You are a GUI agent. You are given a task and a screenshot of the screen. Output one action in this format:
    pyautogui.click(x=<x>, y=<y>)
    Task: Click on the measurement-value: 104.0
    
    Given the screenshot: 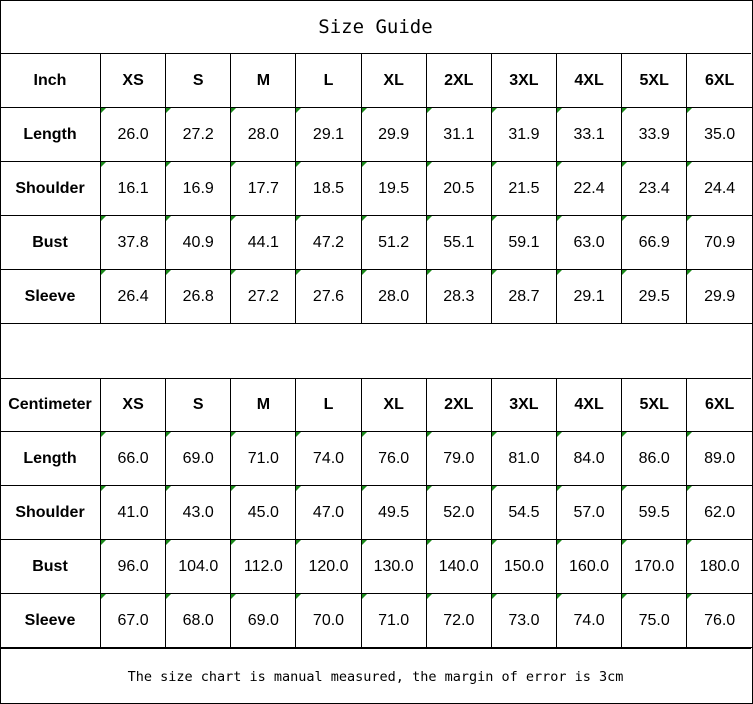 What is the action you would take?
    pyautogui.click(x=198, y=566)
    